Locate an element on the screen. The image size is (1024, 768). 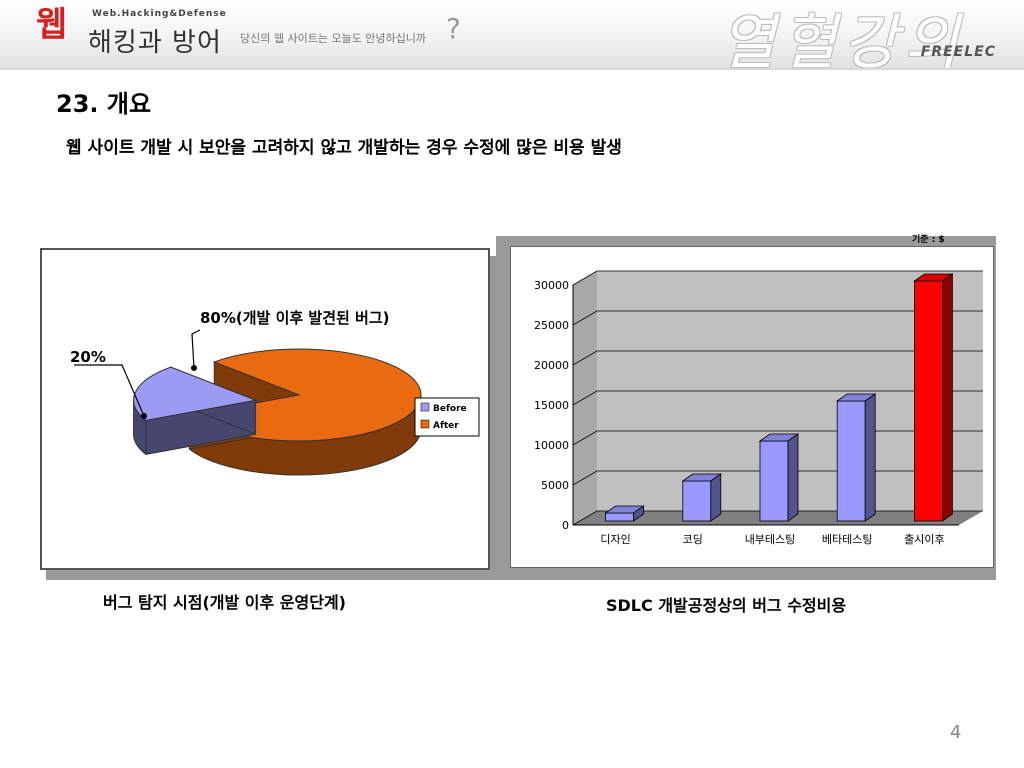
page-number: 4 is located at coordinates (956, 732).